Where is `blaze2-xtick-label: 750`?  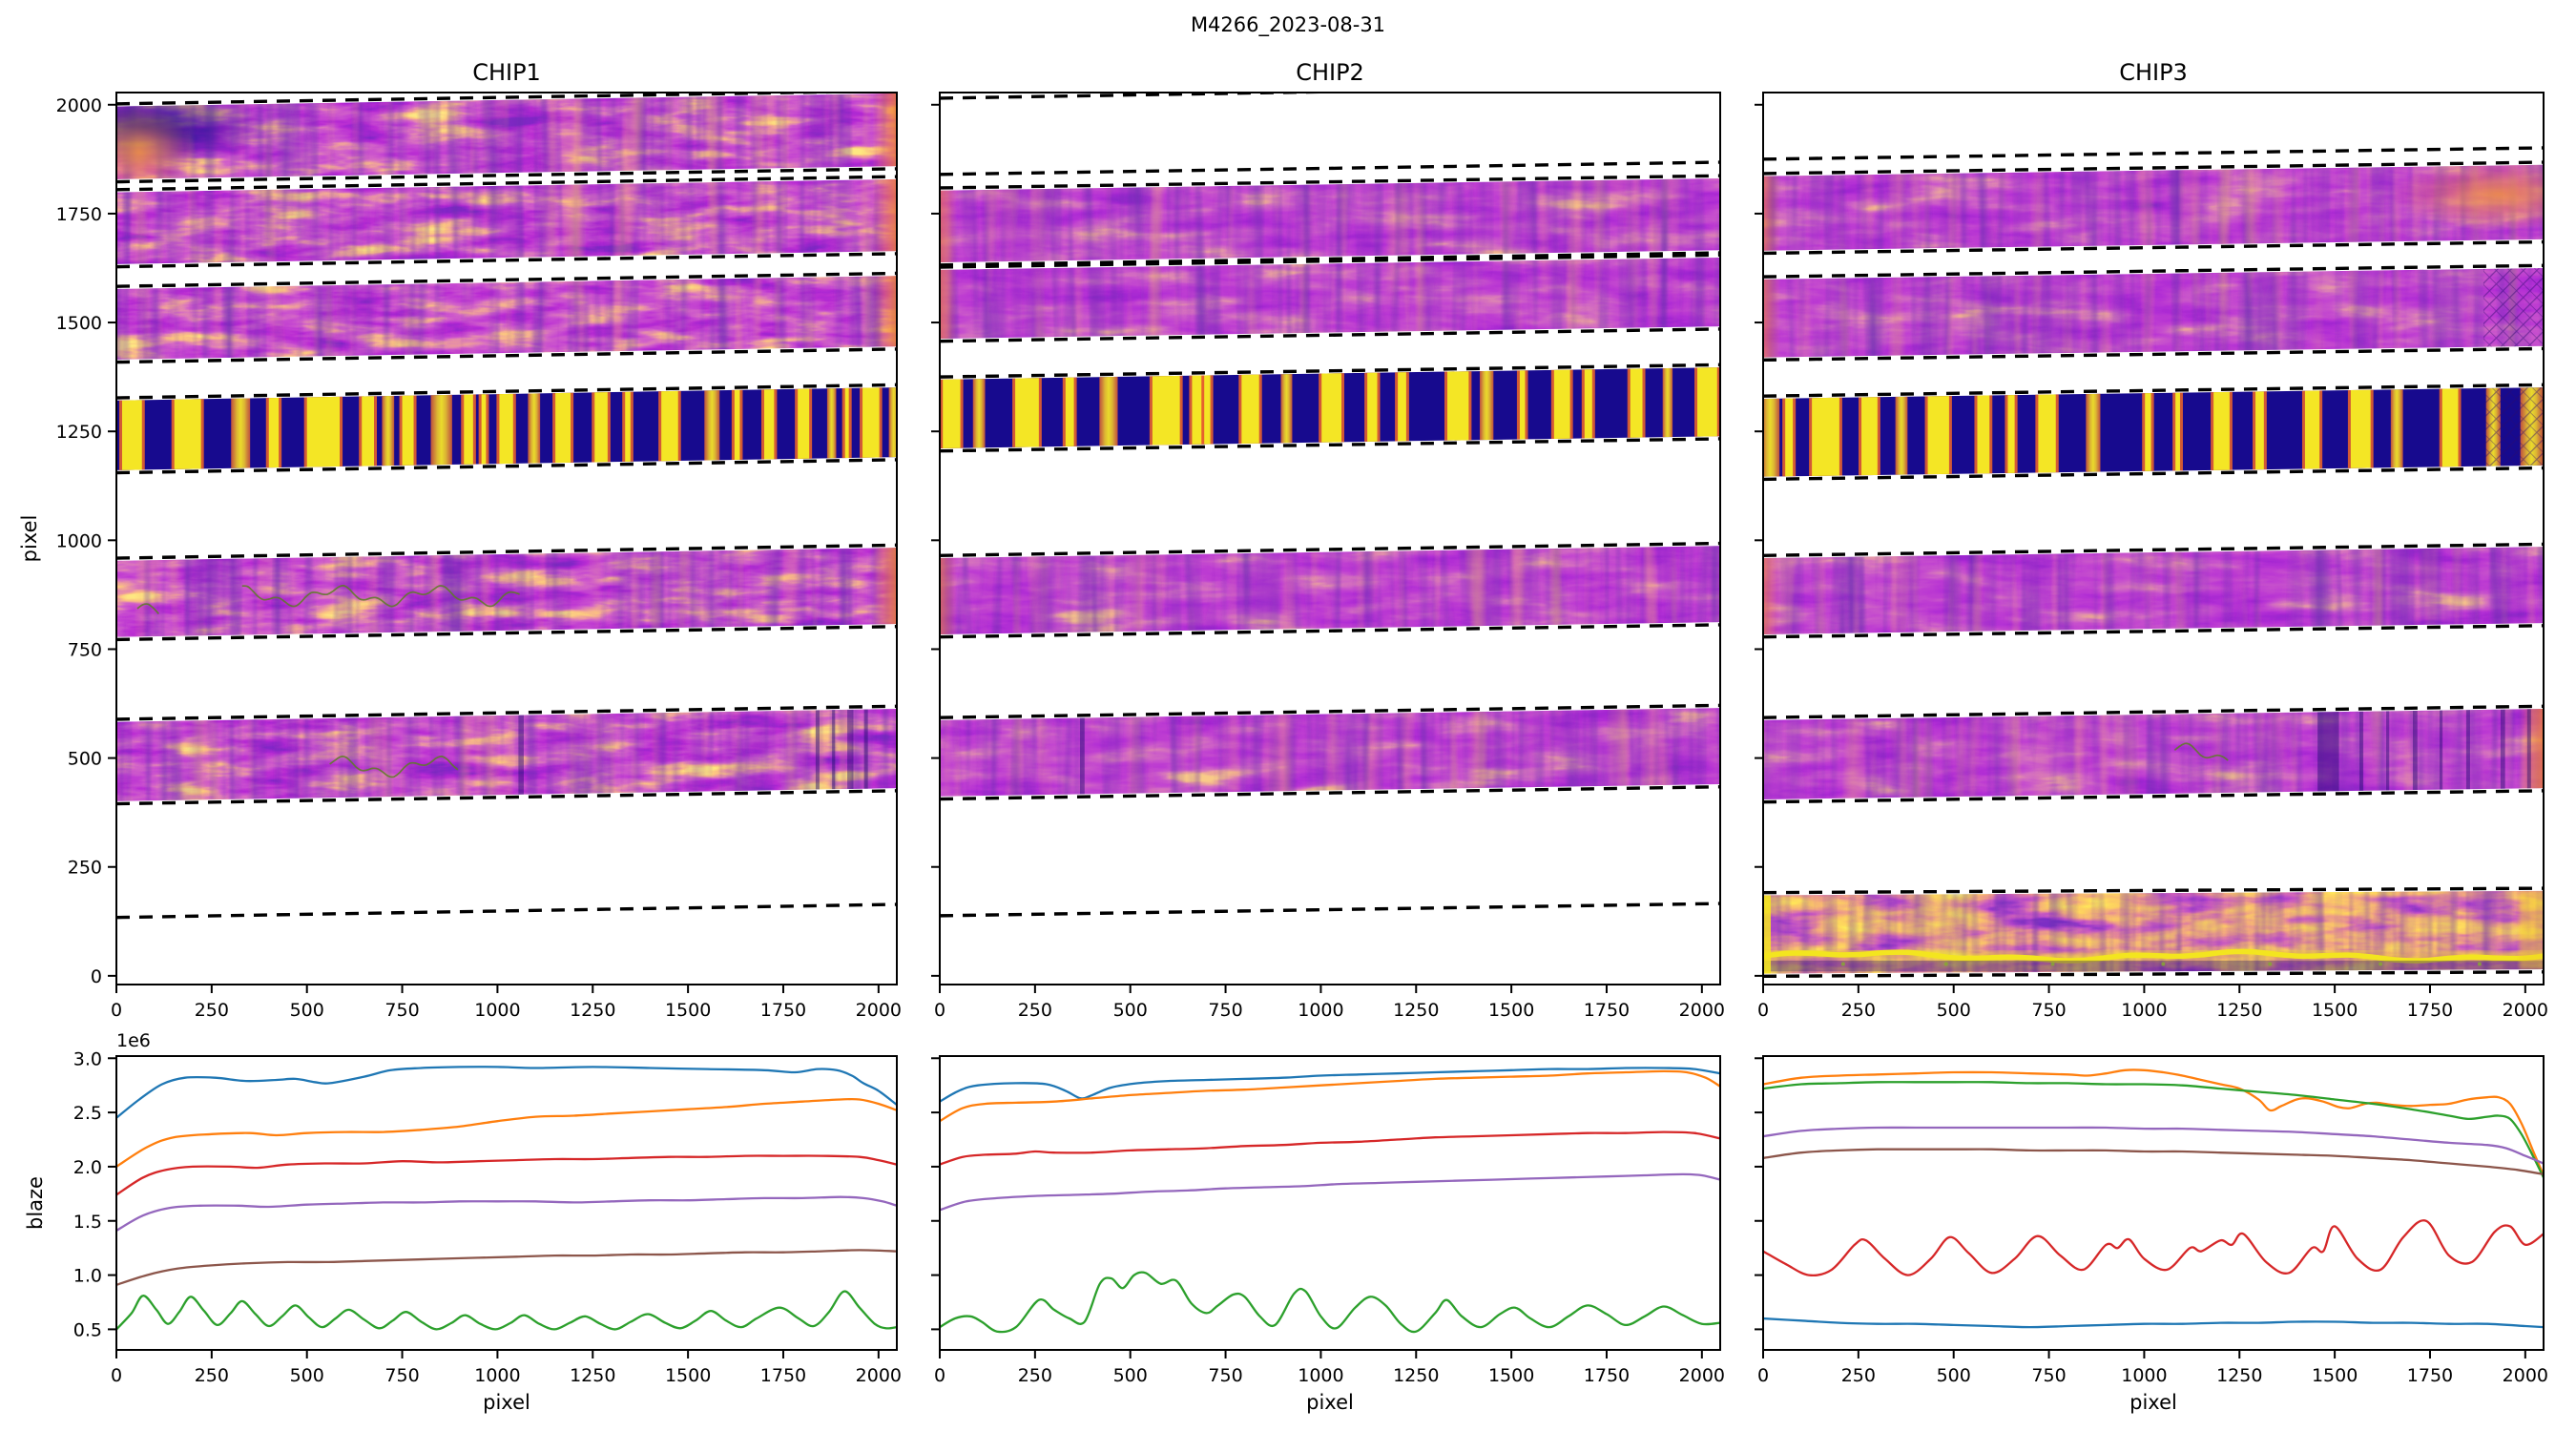 blaze2-xtick-label: 750 is located at coordinates (1225, 1375).